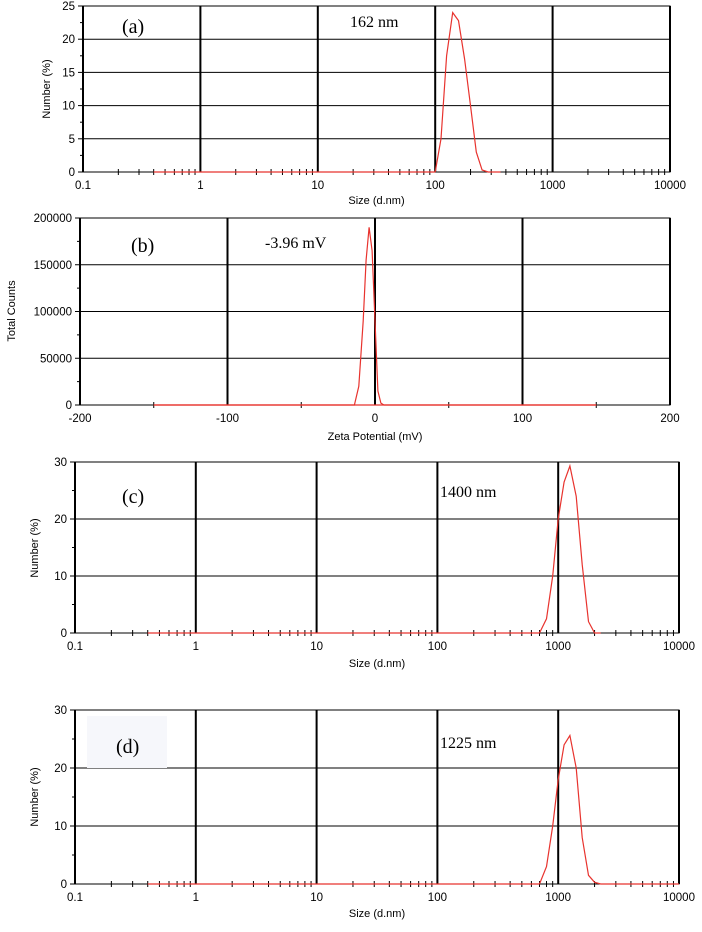 The width and height of the screenshot is (702, 932). I want to click on chart-d-annotation: 1225 nm, so click(468, 743).